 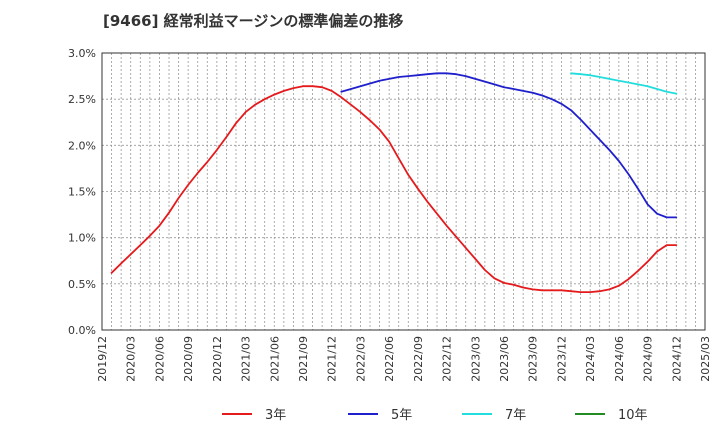 What do you see at coordinates (619, 359) in the screenshot?
I see `x-tick-label: 2024/06` at bounding box center [619, 359].